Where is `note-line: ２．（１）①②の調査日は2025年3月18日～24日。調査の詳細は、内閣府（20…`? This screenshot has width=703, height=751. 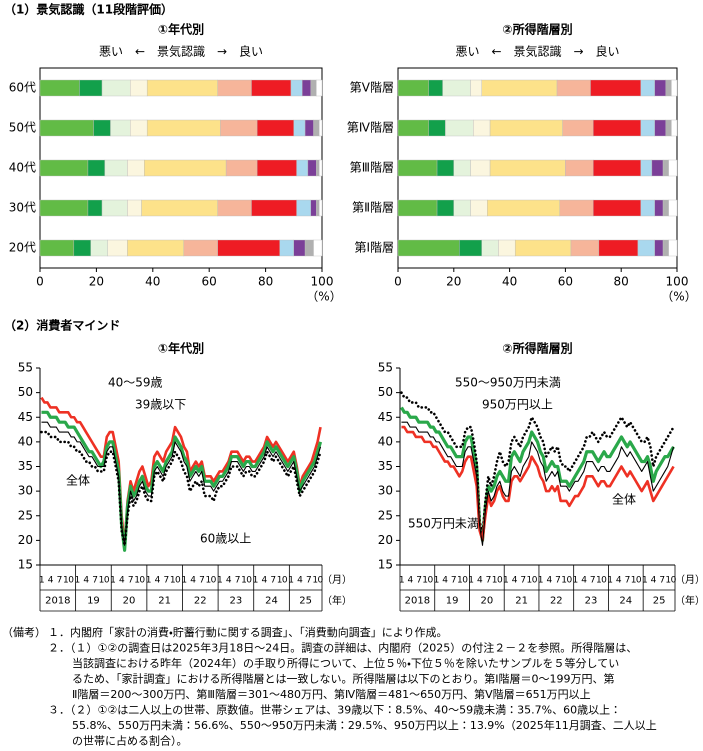 note-line: ２．（１）①②の調査日は2025年3月18日～24日。調査の詳細は、内閣府（20… is located at coordinates (342, 648).